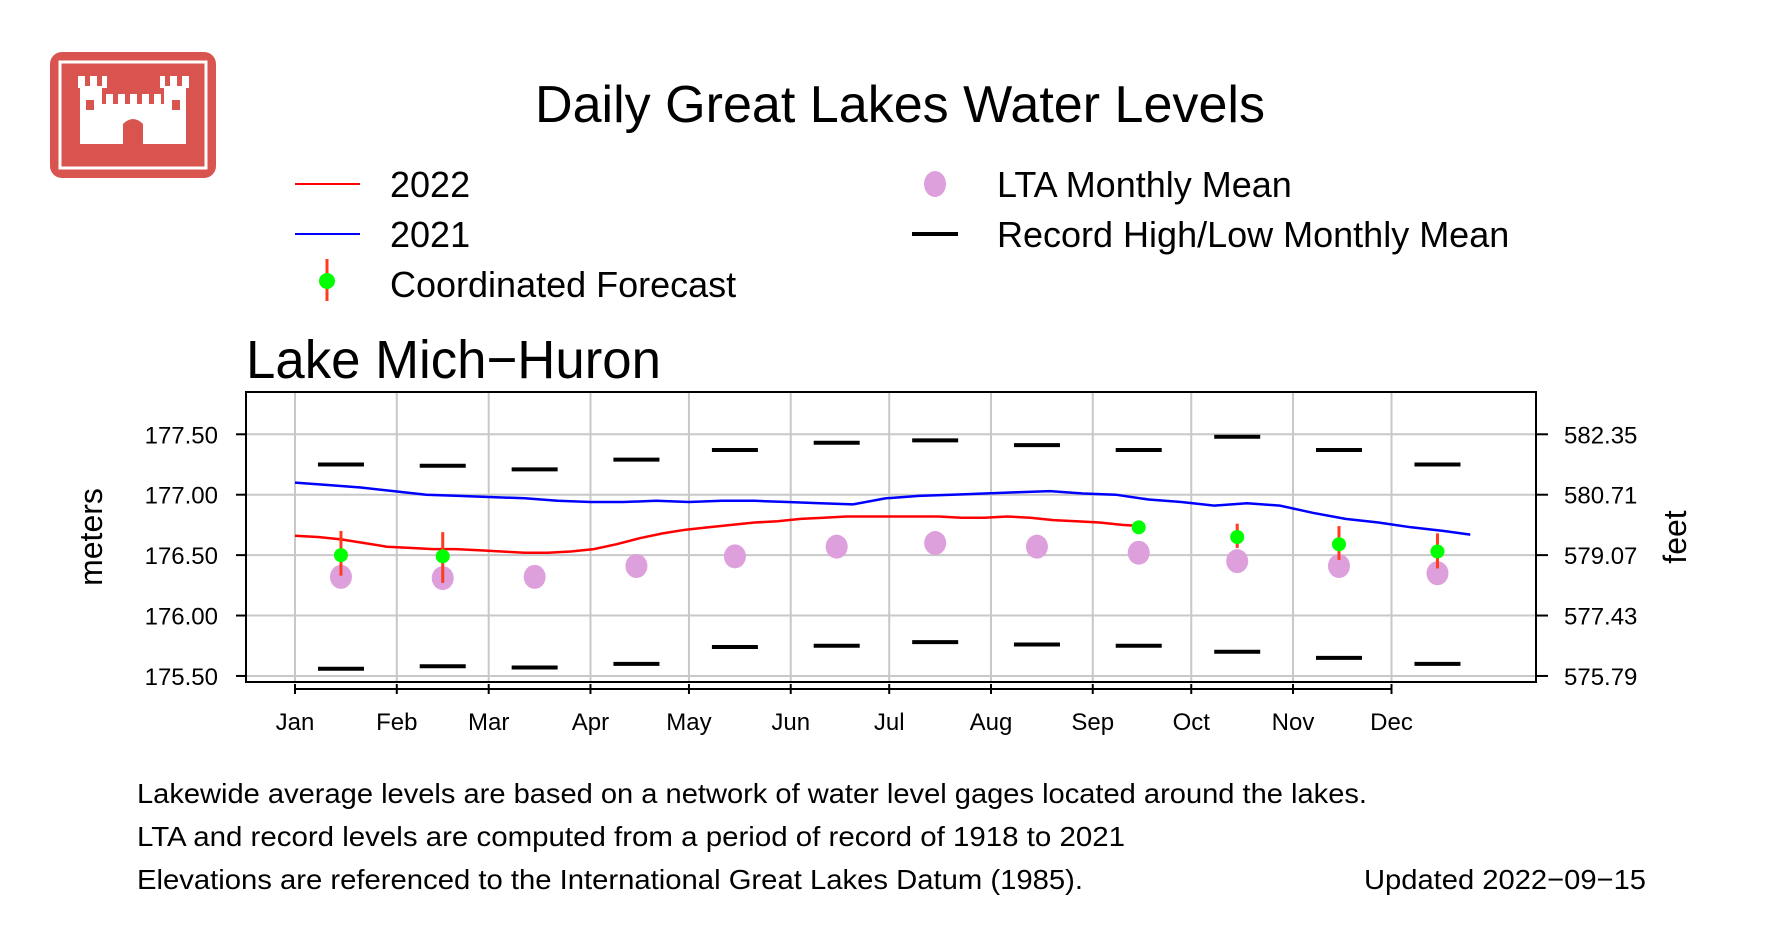 The height and width of the screenshot is (928, 1776). I want to click on y-tick-label-right: 580.71, so click(1600, 496).